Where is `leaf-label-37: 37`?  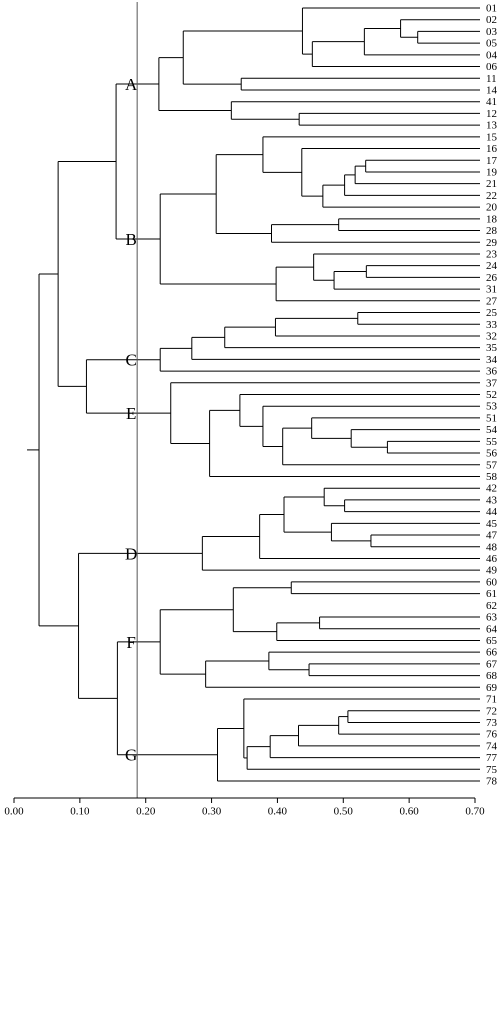 leaf-label-37: 37 is located at coordinates (492, 383).